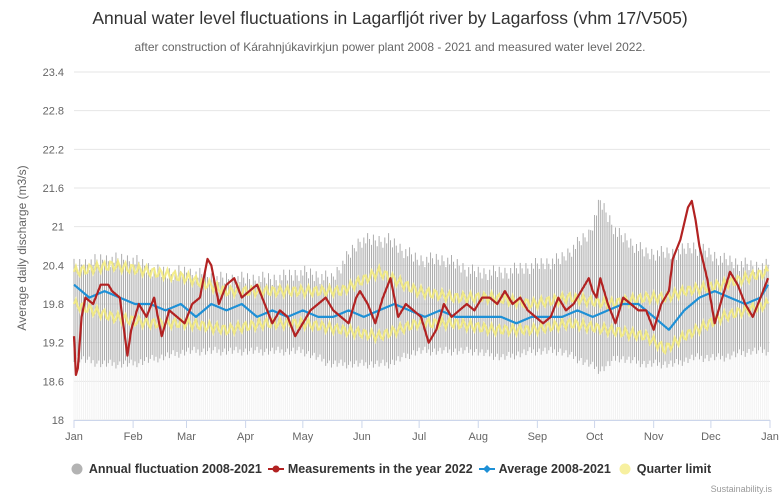  I want to click on x-tick-label: Jun, so click(362, 437).